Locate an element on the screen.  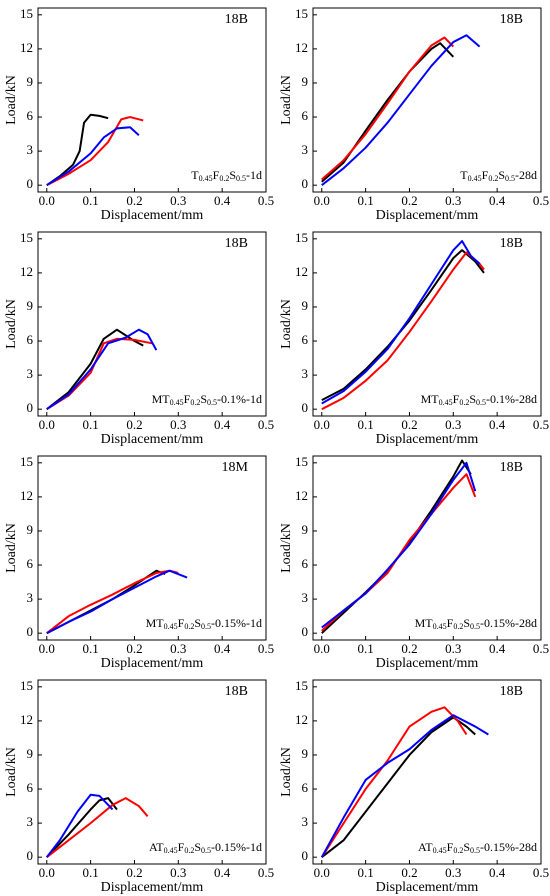
series-label: MT0.45F0.2S0.5-0.1%-1d is located at coordinates (207, 399).